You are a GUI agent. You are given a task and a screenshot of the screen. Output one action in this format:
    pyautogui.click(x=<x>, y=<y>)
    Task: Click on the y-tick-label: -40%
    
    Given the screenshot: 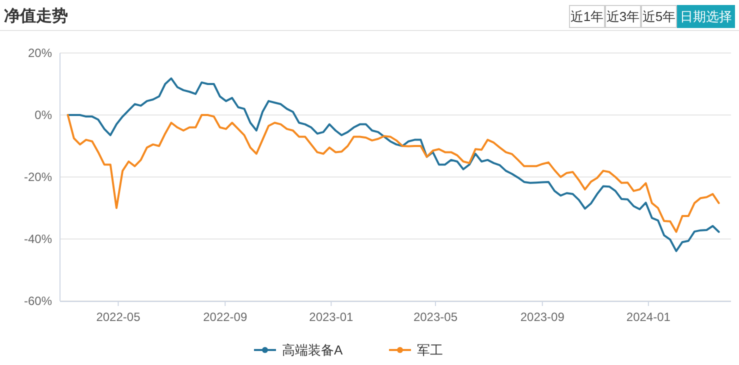 What is the action you would take?
    pyautogui.click(x=38, y=239)
    